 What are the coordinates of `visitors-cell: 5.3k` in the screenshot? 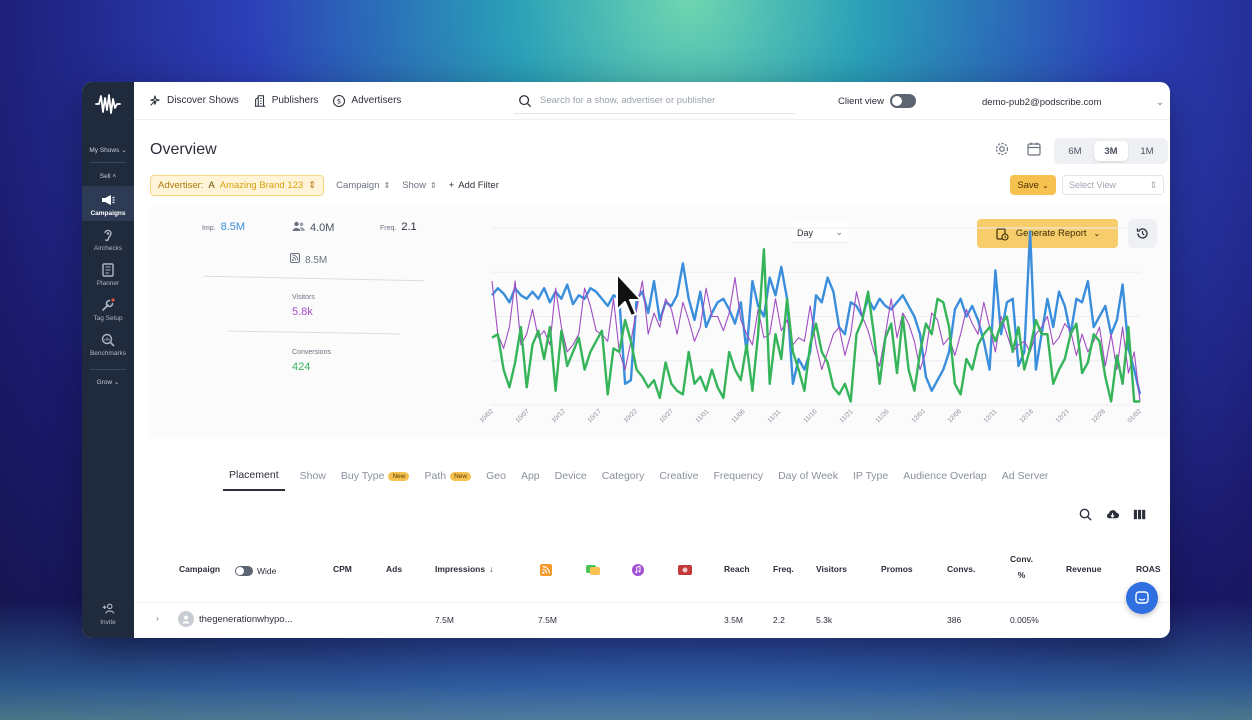 It's located at (824, 620).